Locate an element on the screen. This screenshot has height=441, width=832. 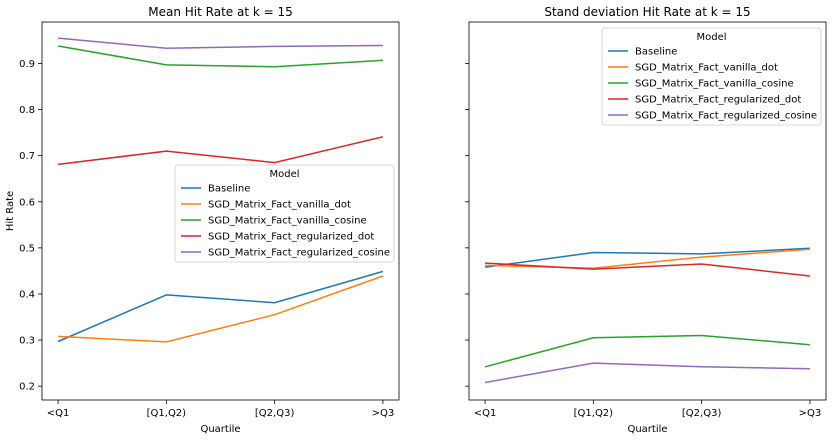
y-tick-label: 0.9 is located at coordinates (27, 64).